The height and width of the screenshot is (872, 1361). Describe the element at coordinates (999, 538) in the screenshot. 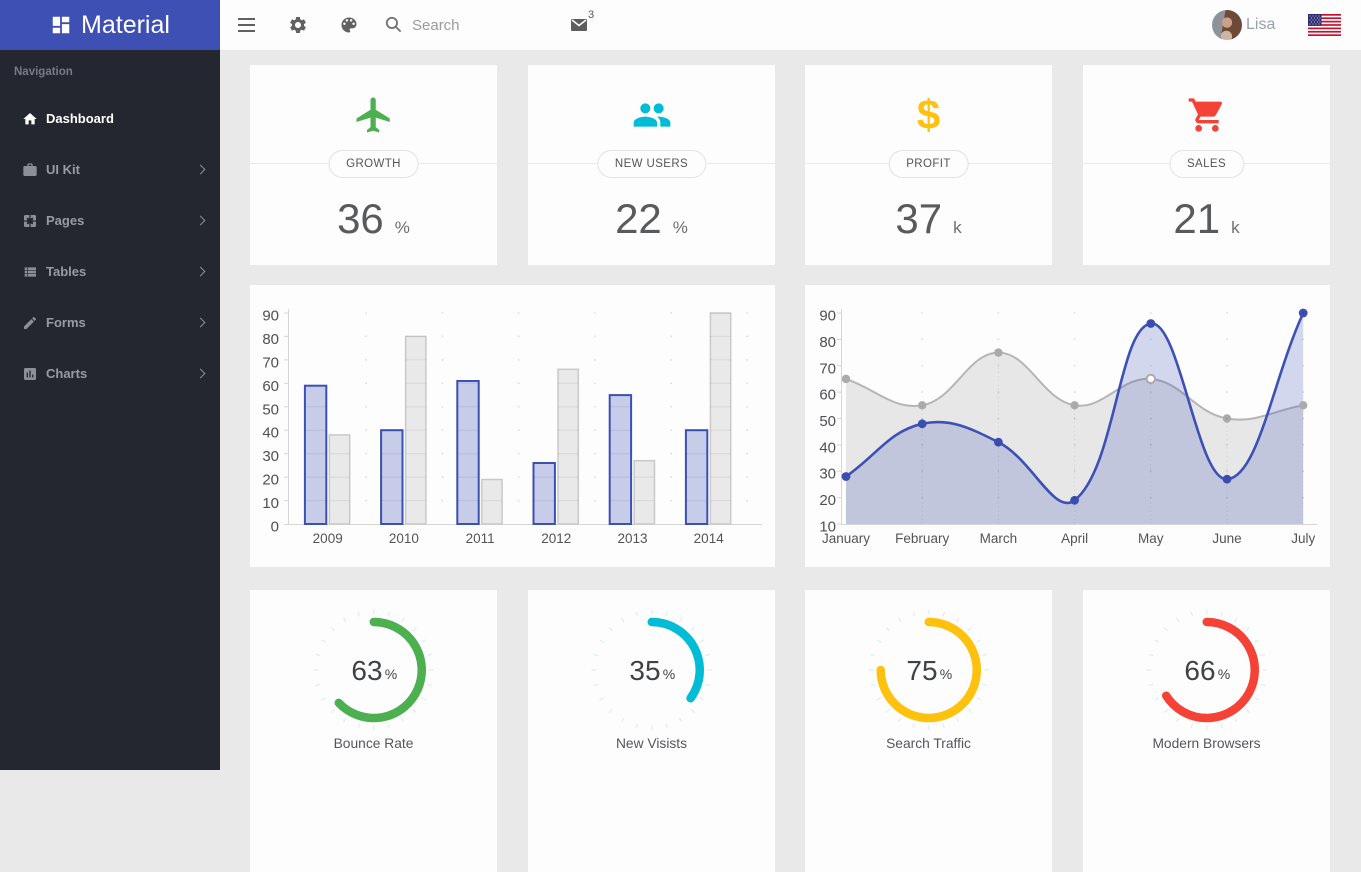

I see `svg-text: March` at that location.